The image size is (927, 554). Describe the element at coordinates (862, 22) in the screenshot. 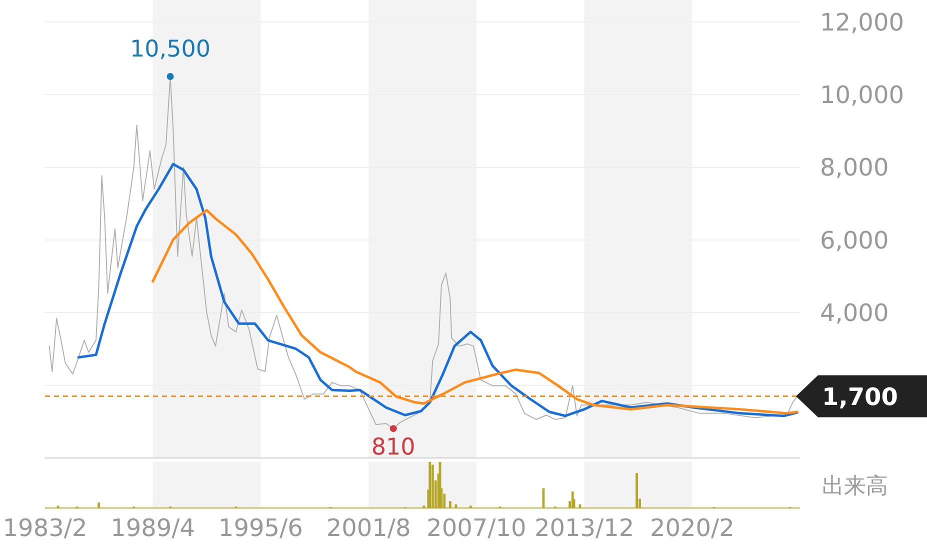

I see `y-tick-label: 12,000` at that location.